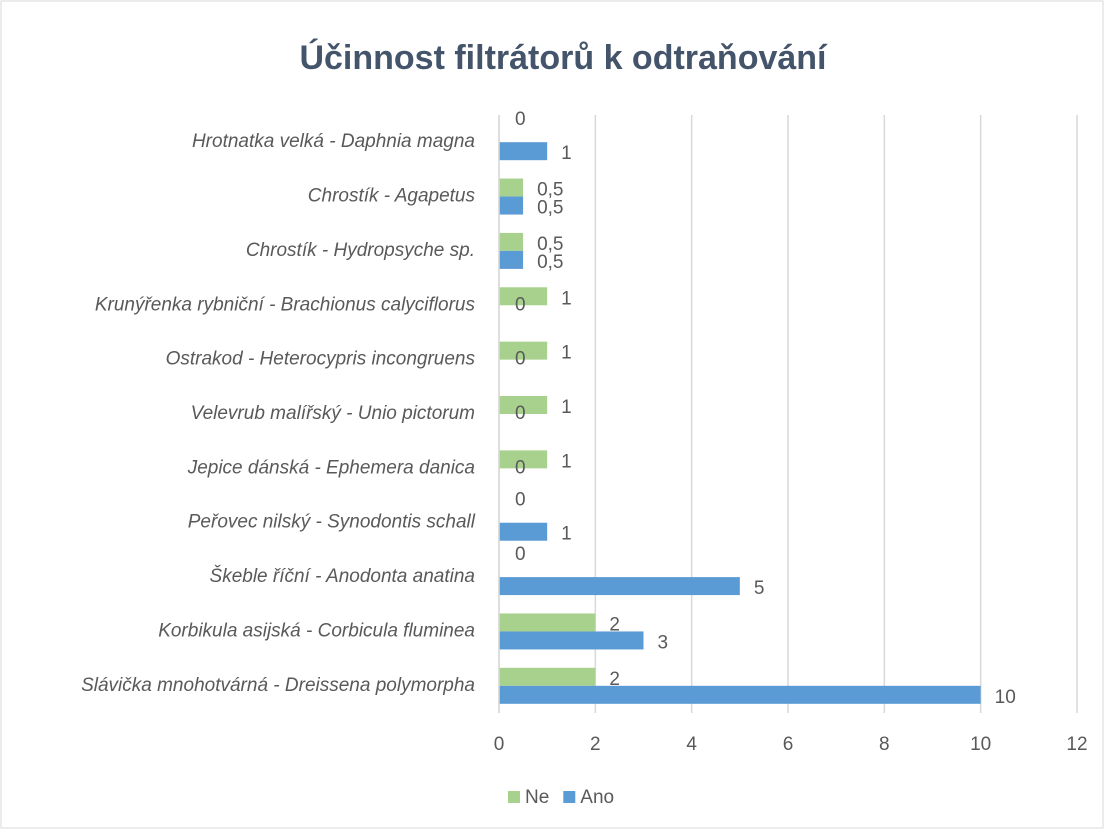 Image resolution: width=1104 pixels, height=834 pixels. What do you see at coordinates (392, 196) in the screenshot?
I see `y-tick-label: Chrostík - Agapetus` at bounding box center [392, 196].